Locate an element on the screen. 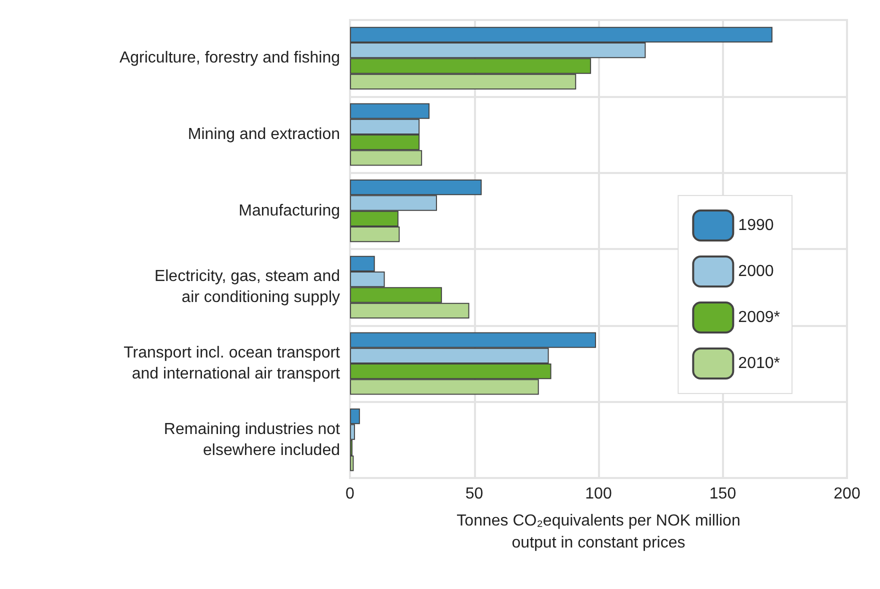 Image resolution: width=880 pixels, height=589 pixels. y-tick-label: Manufacturing is located at coordinates (289, 211).